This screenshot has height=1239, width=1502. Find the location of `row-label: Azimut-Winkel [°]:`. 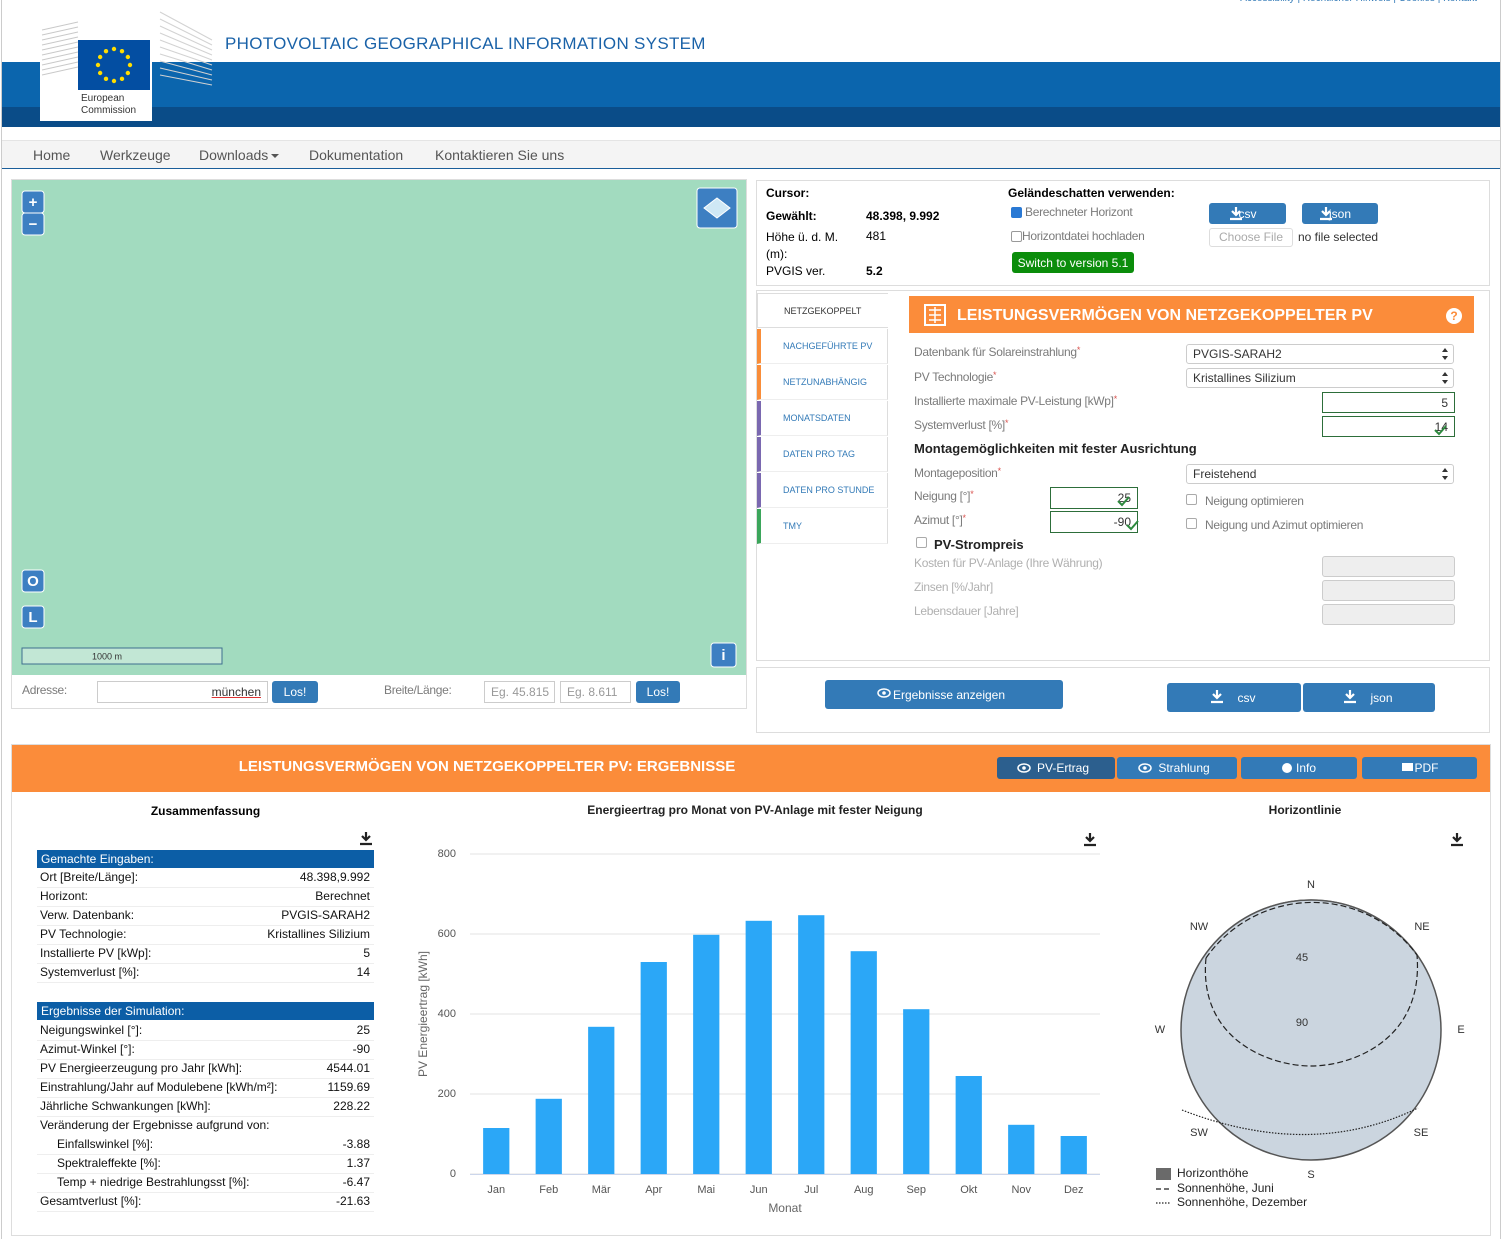

row-label: Azimut-Winkel [°]: is located at coordinates (87, 1049).